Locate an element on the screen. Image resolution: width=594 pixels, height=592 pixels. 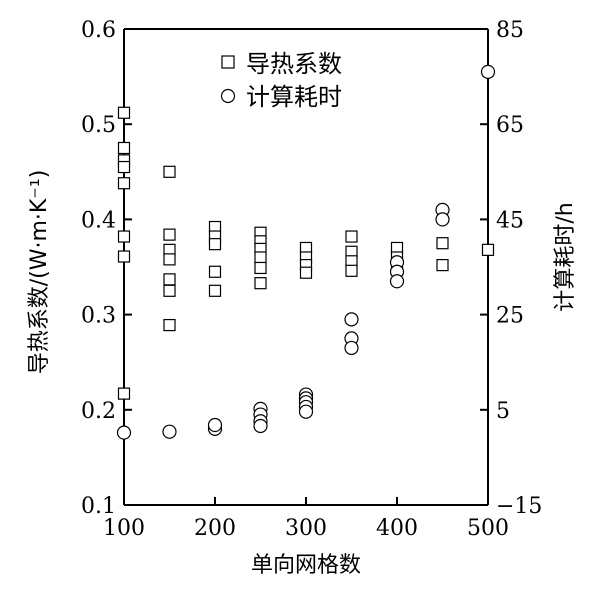
x-tick-label: 200 is located at coordinates (215, 528).